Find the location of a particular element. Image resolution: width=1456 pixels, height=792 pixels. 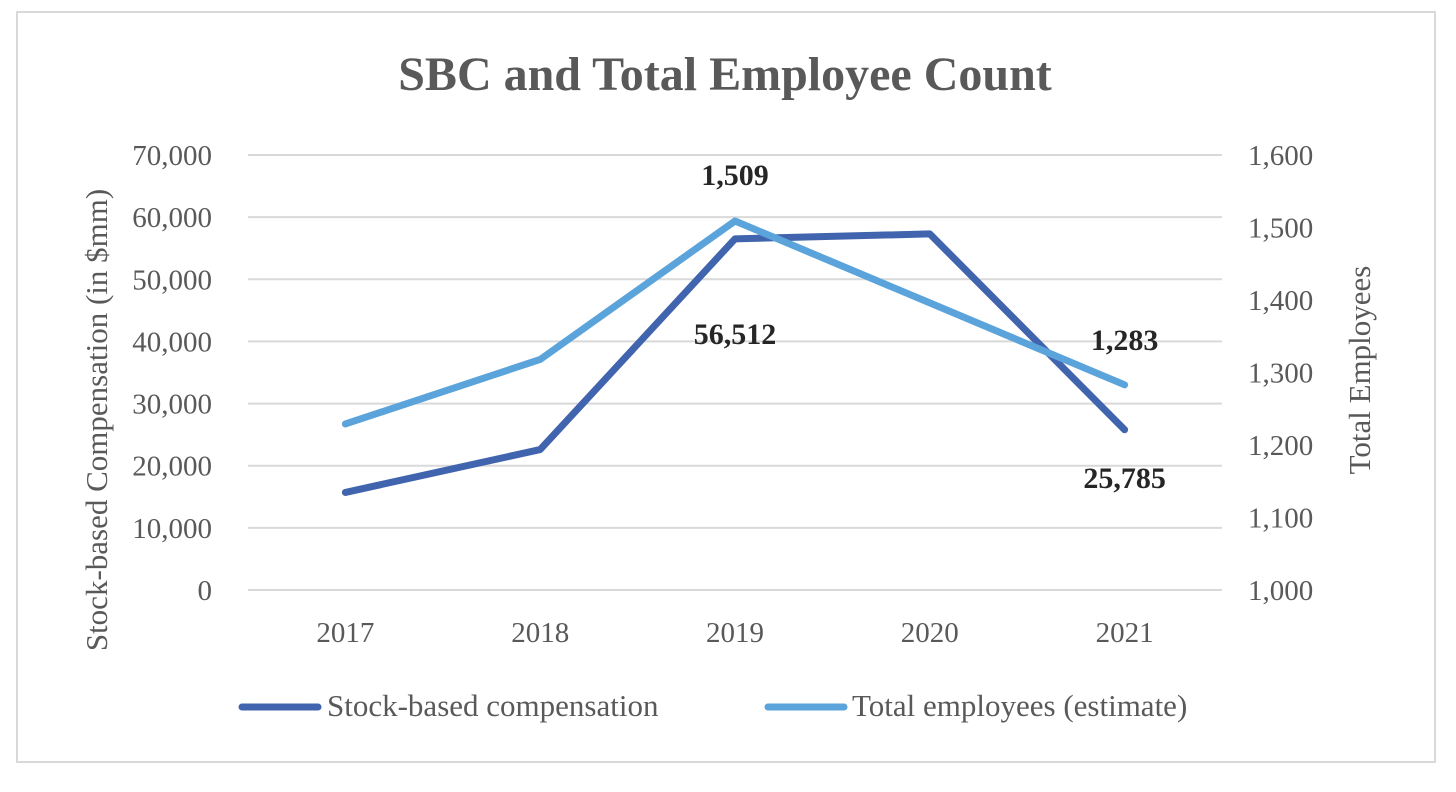

left-tick-label: 30,000 is located at coordinates (172, 405).